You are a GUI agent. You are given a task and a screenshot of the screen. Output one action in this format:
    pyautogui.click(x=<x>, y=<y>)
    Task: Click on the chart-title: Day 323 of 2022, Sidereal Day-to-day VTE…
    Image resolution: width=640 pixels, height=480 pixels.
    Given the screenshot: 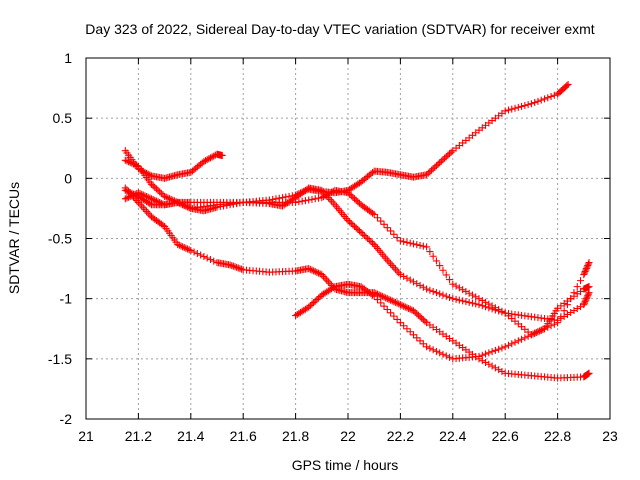 What is the action you would take?
    pyautogui.click(x=339, y=29)
    